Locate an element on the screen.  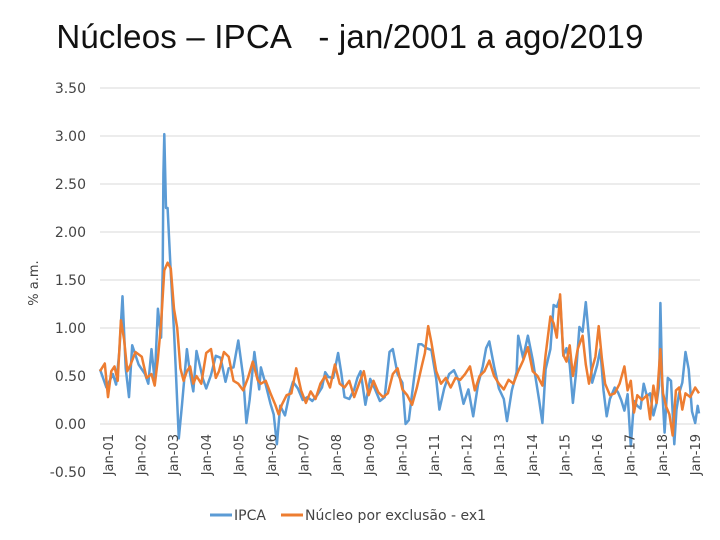
y-tick-label: 1.50 is located at coordinates (70, 281).